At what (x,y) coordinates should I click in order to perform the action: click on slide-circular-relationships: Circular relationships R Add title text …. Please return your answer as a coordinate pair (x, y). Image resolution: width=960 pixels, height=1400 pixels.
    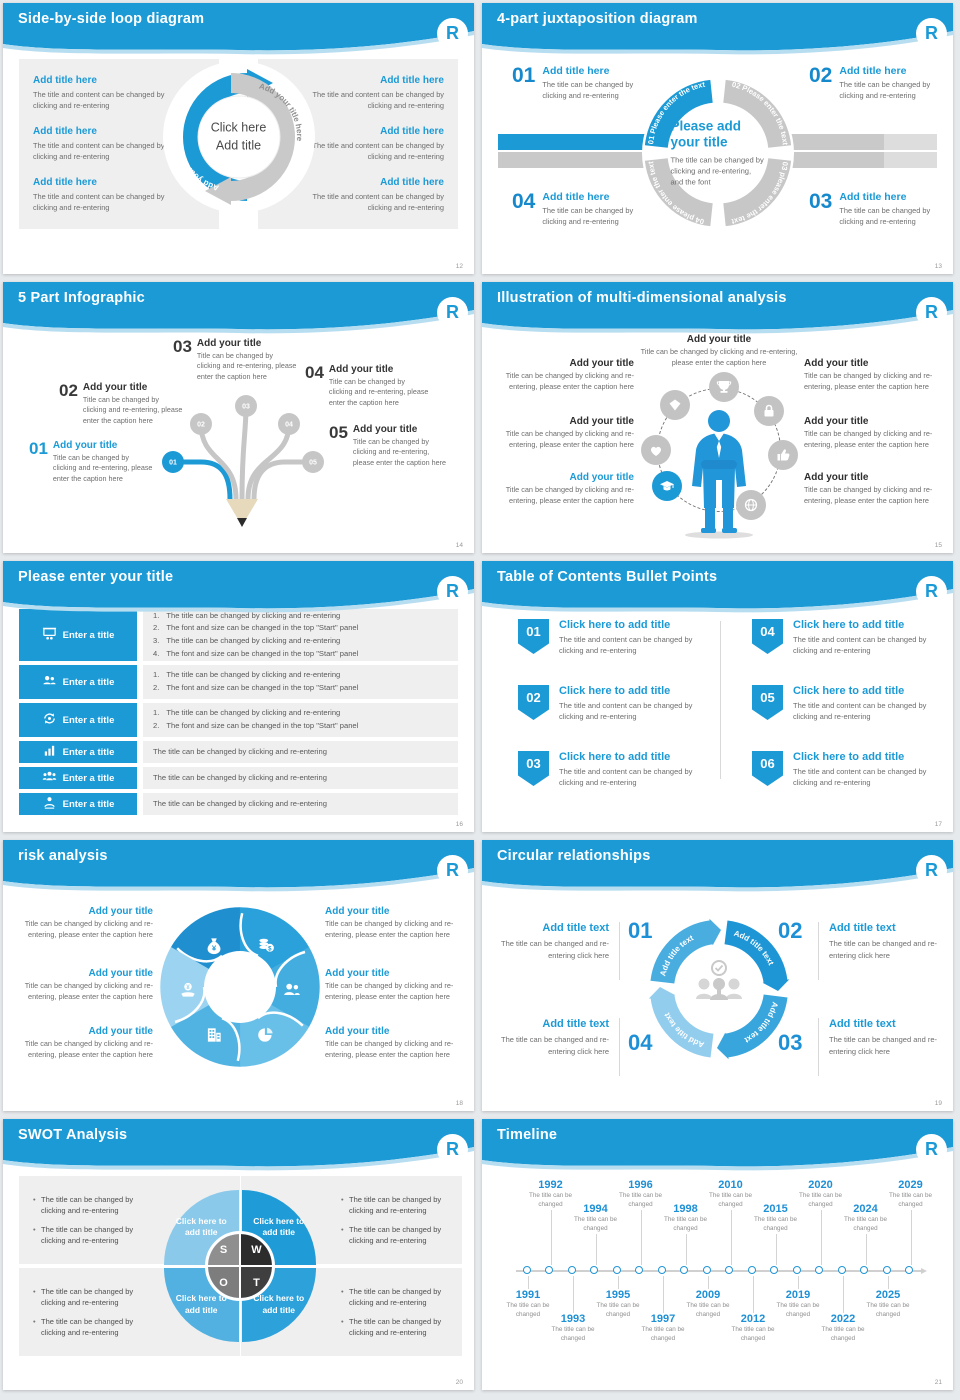
    Looking at the image, I should click on (717, 975).